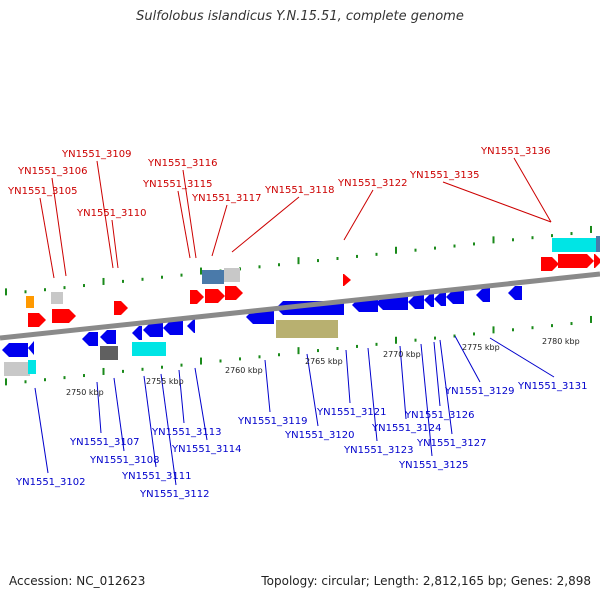 This screenshot has height=600, width=600. I want to click on gene-label-forward: YN1551_3115, so click(177, 184).